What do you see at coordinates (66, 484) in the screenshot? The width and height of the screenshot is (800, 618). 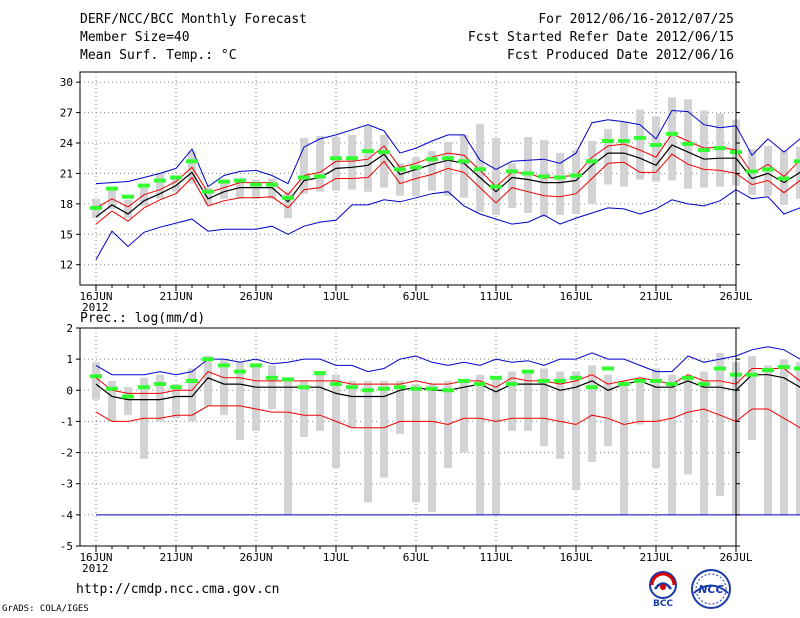 I see `y-tick-label: -3` at bounding box center [66, 484].